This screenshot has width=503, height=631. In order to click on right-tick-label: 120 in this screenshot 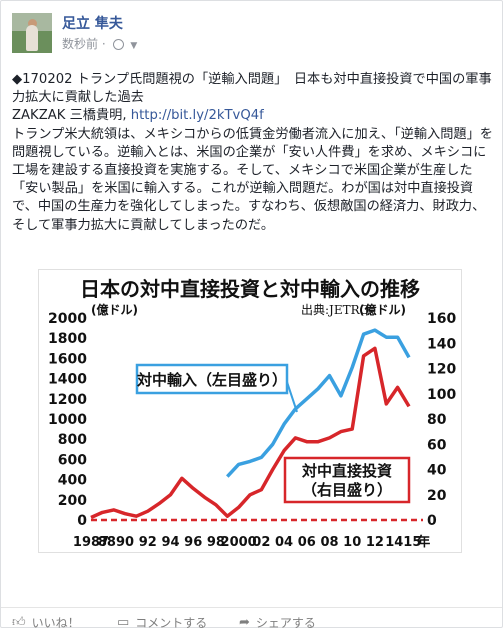, I will do `click(441, 370)`.